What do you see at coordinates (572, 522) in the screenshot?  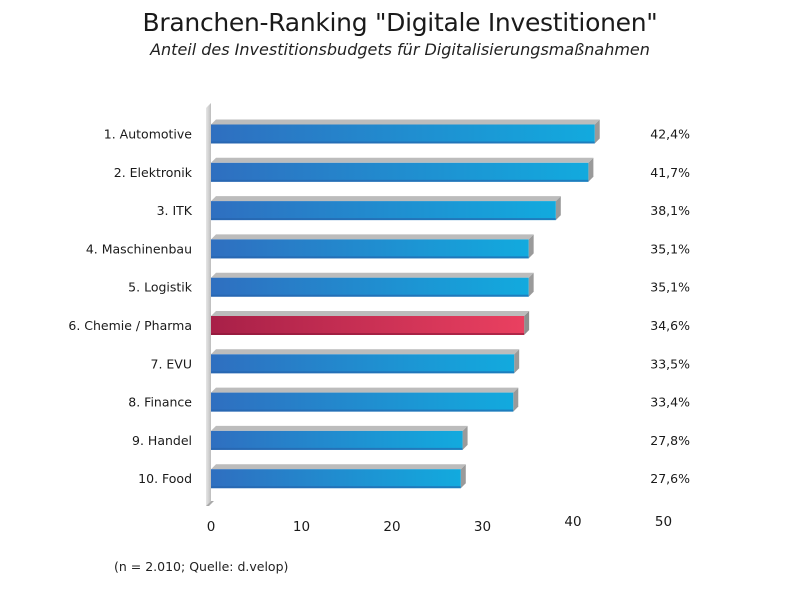 I see `x-tick-label: 40` at bounding box center [572, 522].